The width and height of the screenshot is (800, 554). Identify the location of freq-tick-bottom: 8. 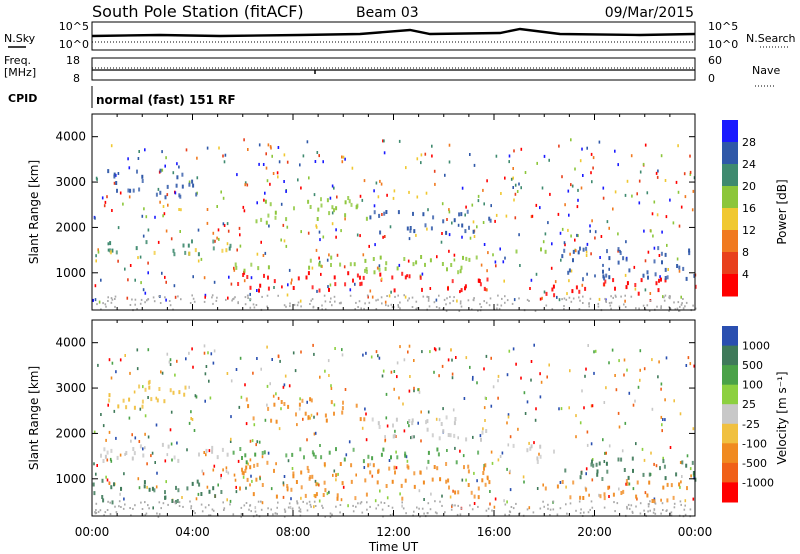
(76, 78).